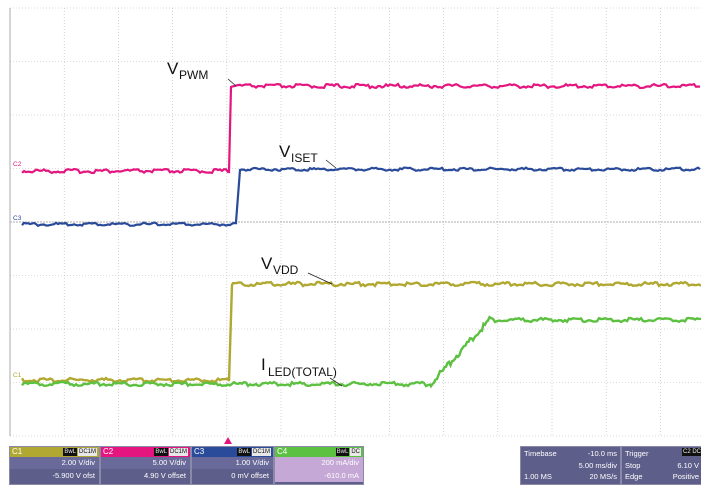 The image size is (701, 485). What do you see at coordinates (17, 218) in the screenshot?
I see `c3-marker: C3` at bounding box center [17, 218].